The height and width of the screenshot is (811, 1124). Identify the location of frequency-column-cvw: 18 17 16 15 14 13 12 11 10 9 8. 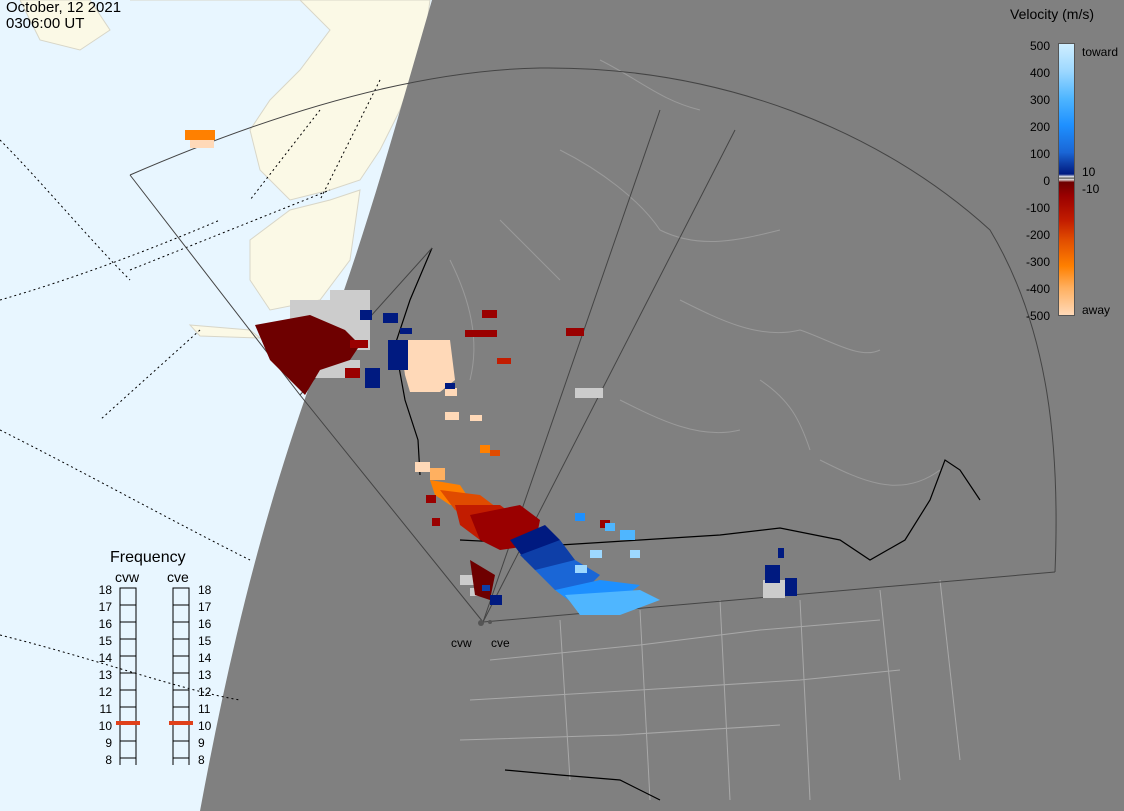
(119, 675).